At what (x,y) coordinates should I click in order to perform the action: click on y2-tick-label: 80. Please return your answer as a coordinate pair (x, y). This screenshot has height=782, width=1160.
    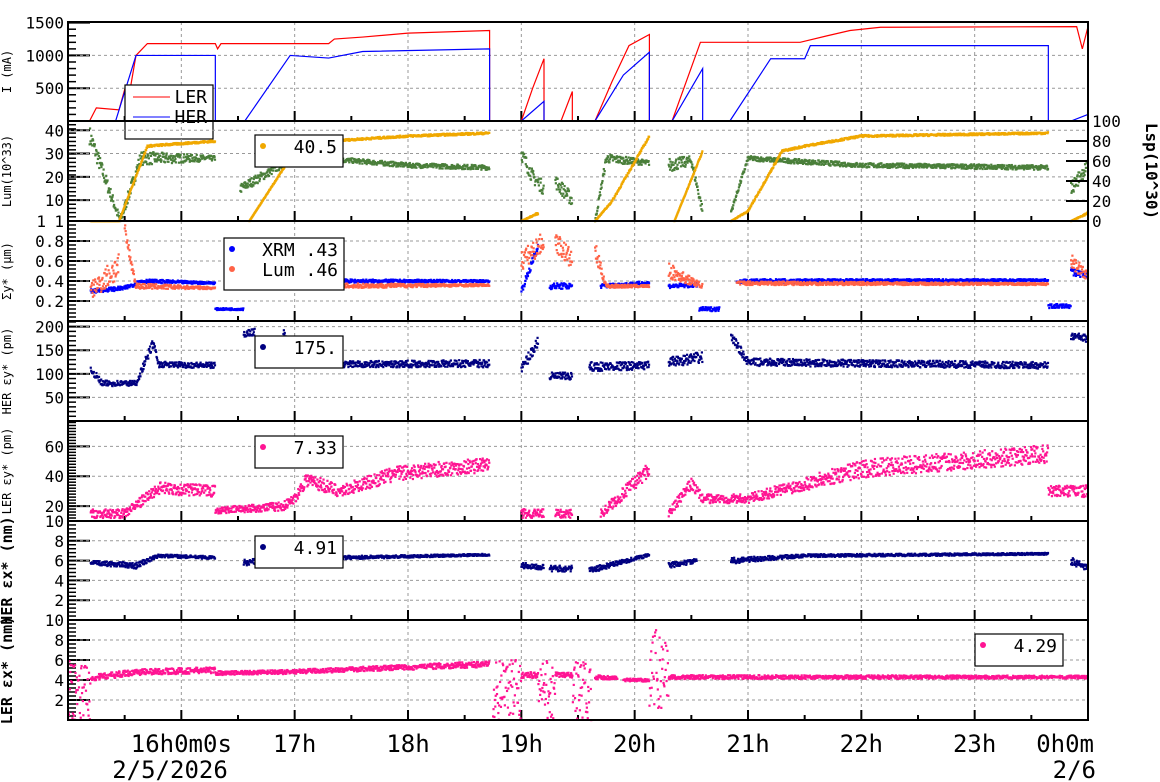
    Looking at the image, I should click on (1101, 141).